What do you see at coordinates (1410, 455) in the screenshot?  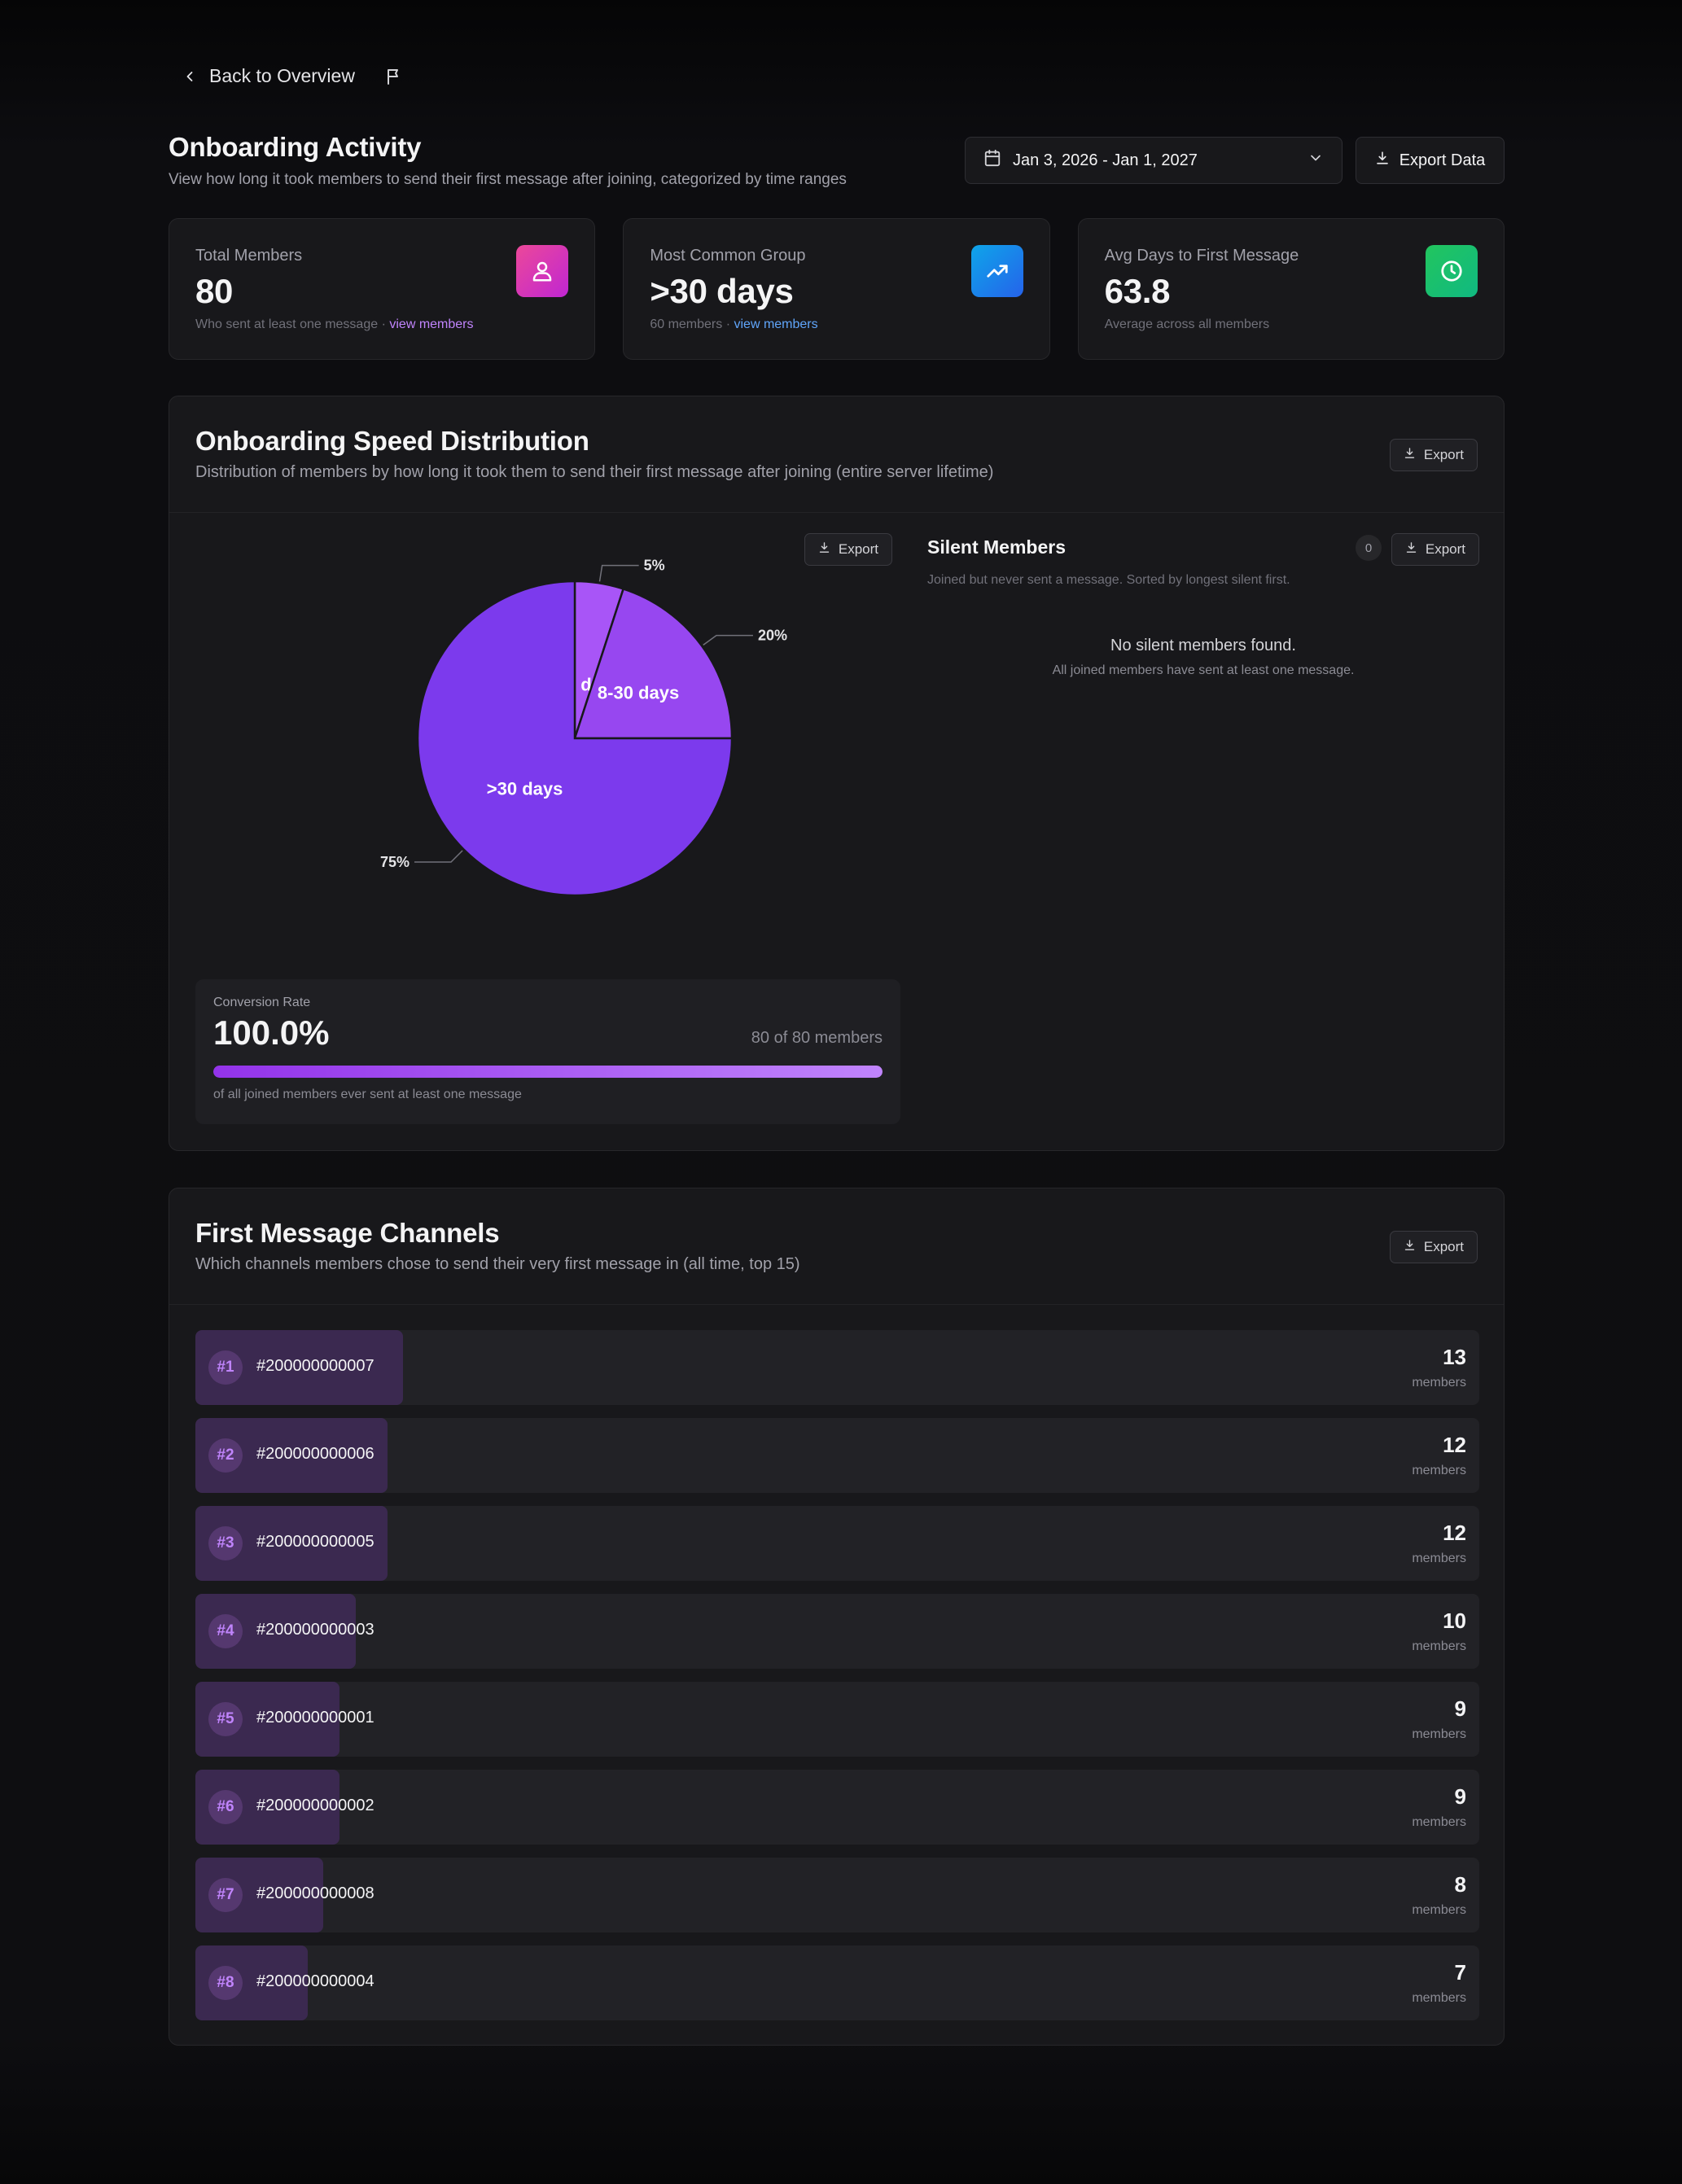 I see `download-icon` at bounding box center [1410, 455].